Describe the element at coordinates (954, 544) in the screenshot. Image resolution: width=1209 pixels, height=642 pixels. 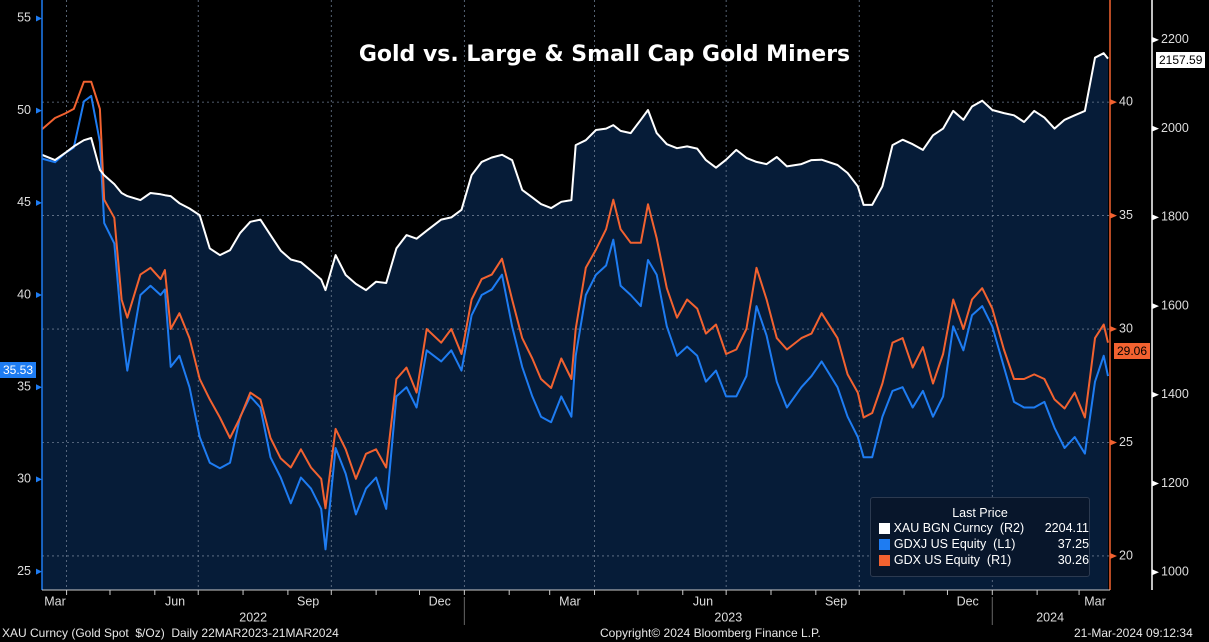
I see `legend-name: GDXJ US Equity (L1)` at that location.